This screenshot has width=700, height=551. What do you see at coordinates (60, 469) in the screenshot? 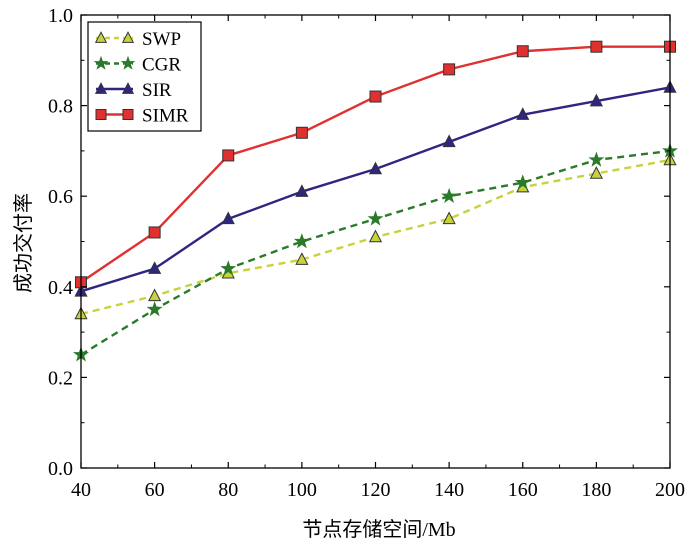
I see `y-tick-label: 0.0` at bounding box center [60, 469].